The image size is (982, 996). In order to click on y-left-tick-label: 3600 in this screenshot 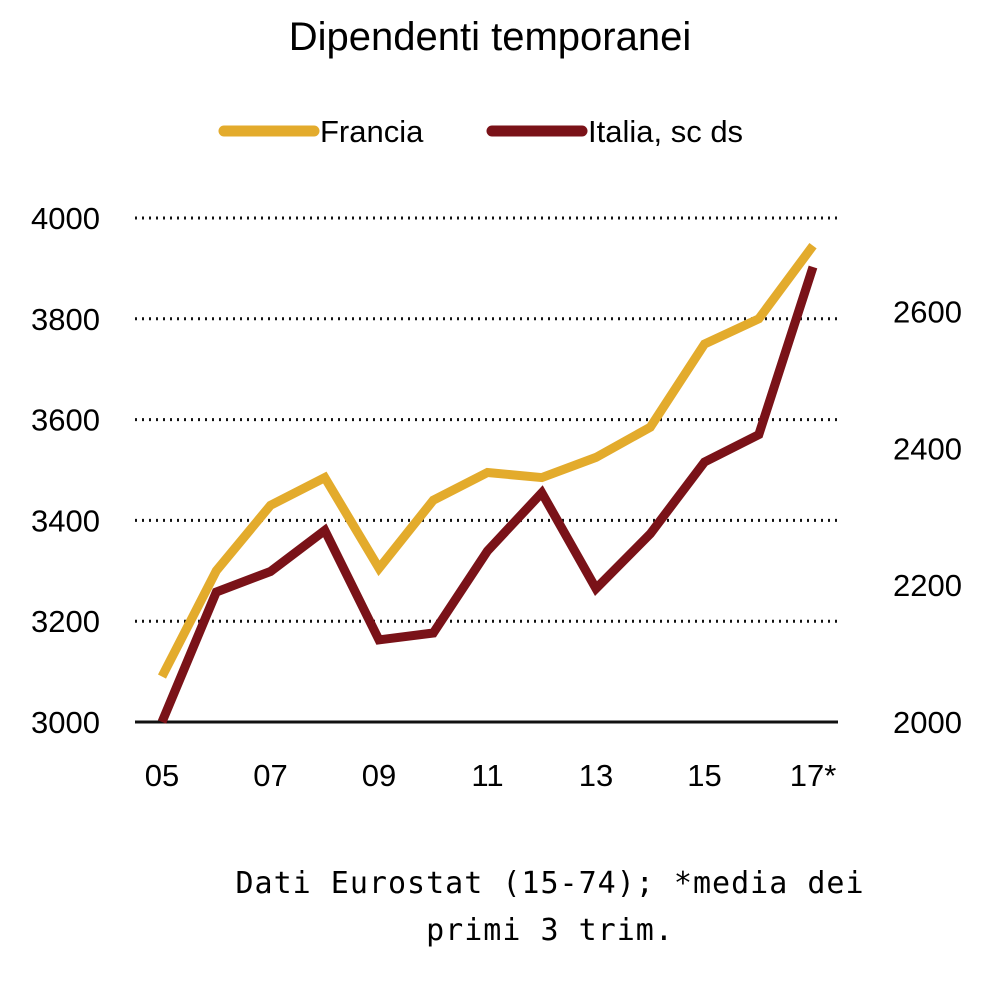, I will do `click(65, 420)`.